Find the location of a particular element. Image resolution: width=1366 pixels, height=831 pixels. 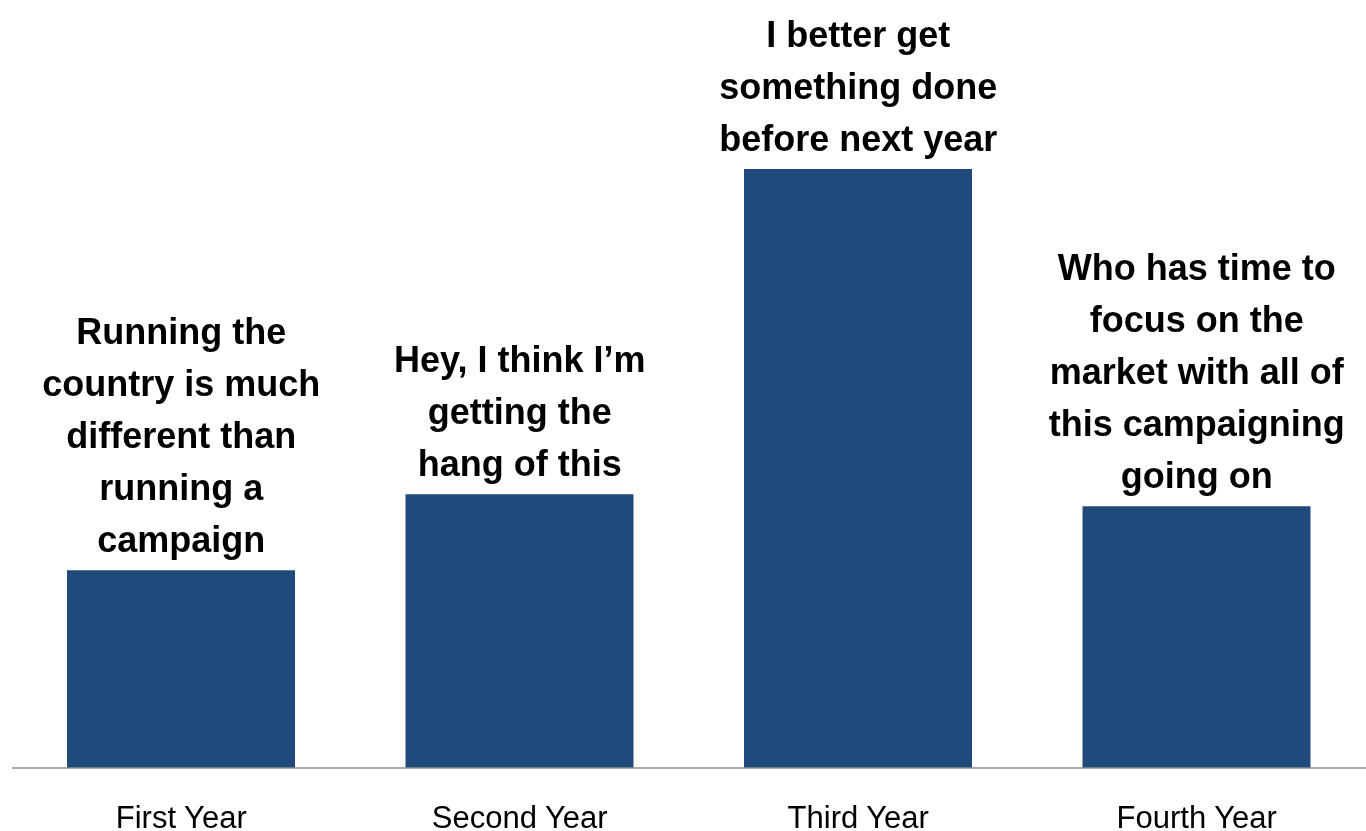

annotation: Hey, I think I’m getting the hang of this is located at coordinates (520, 412).